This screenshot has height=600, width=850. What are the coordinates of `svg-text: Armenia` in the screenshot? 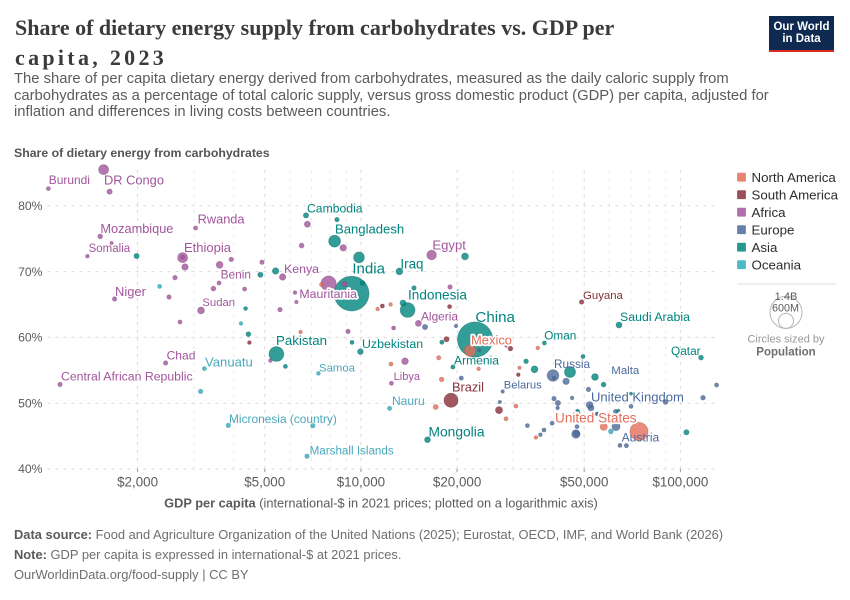 It's located at (476, 361).